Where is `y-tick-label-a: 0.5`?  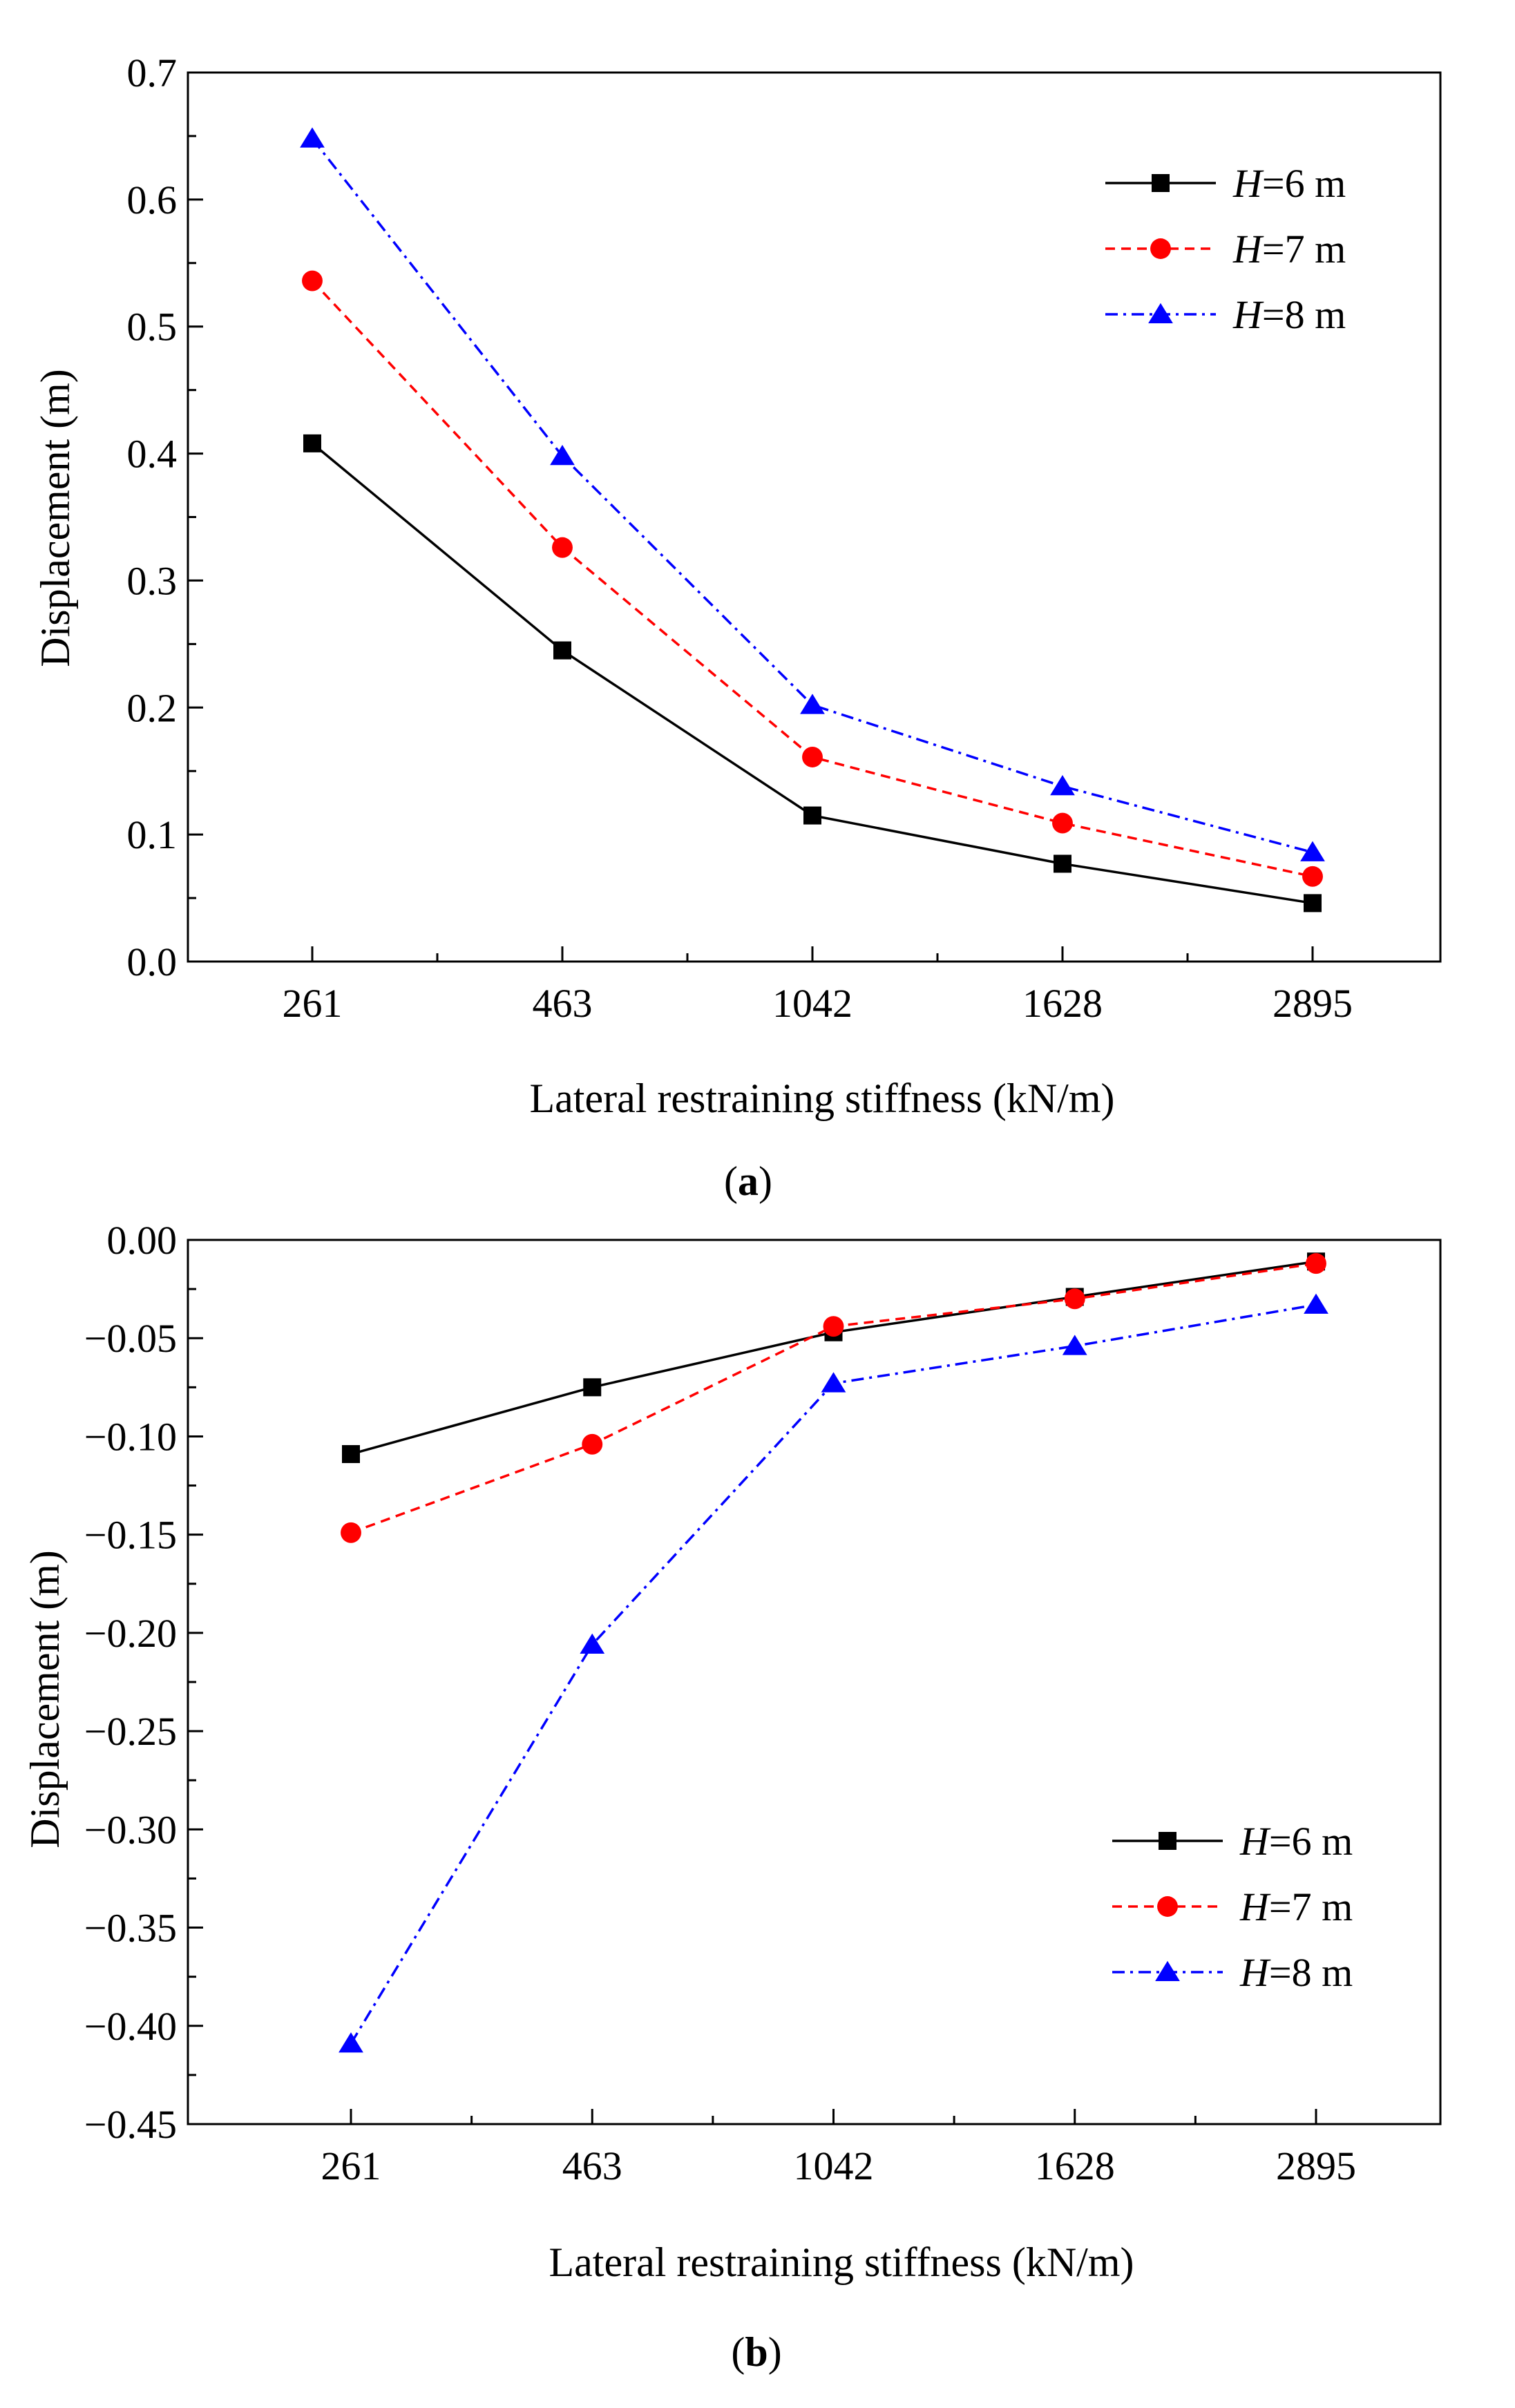
y-tick-label-a: 0.5 is located at coordinates (152, 327).